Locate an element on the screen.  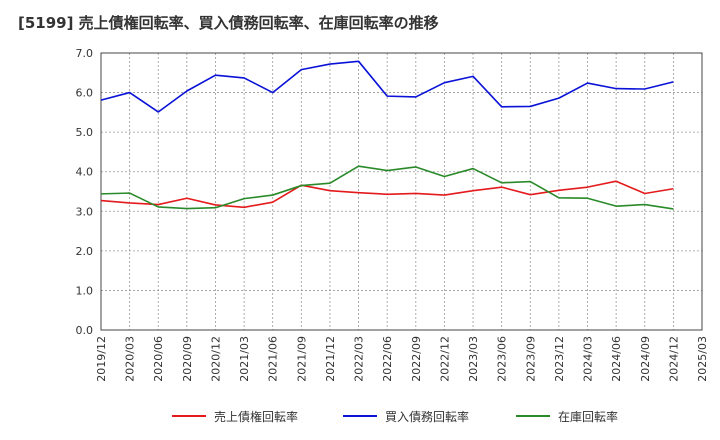
legend: 売上債権回転率 買入債務回転率 在庫回転率 is located at coordinates (395, 416).